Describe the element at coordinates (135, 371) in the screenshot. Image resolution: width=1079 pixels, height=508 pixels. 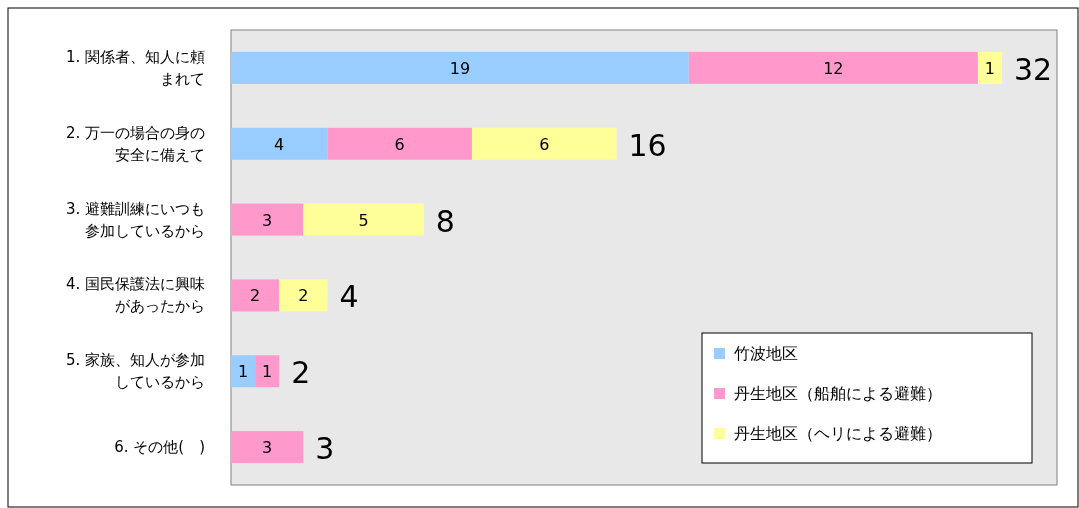
I see `y-tick-label: 5. 家族、知人が参加しているから` at that location.